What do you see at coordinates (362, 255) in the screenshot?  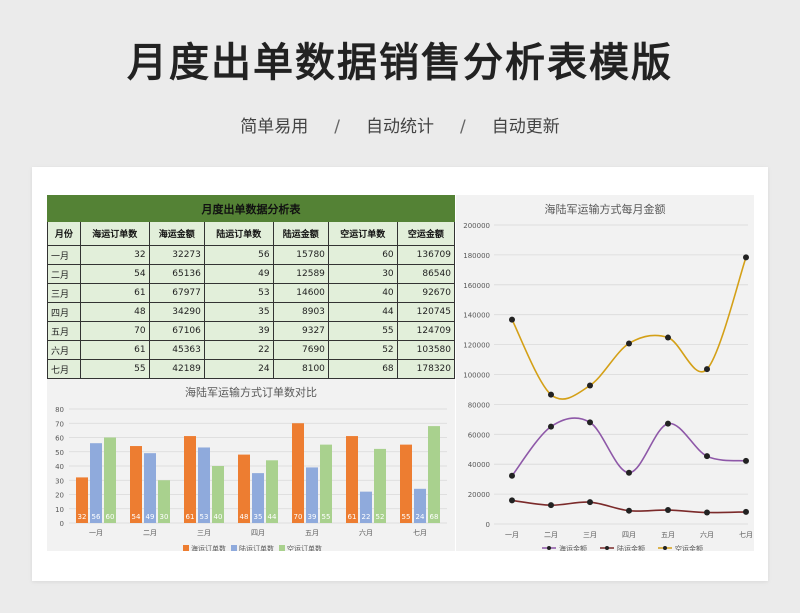 I see `value-cell: 60` at bounding box center [362, 255].